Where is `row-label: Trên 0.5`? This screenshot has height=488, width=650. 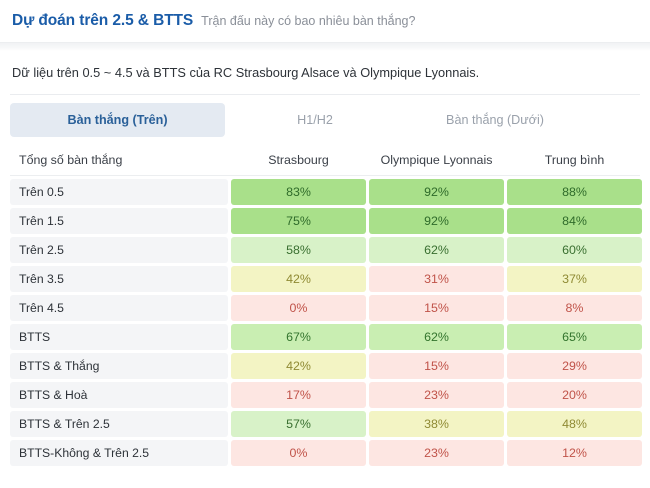
row-label: Trên 0.5 is located at coordinates (119, 191).